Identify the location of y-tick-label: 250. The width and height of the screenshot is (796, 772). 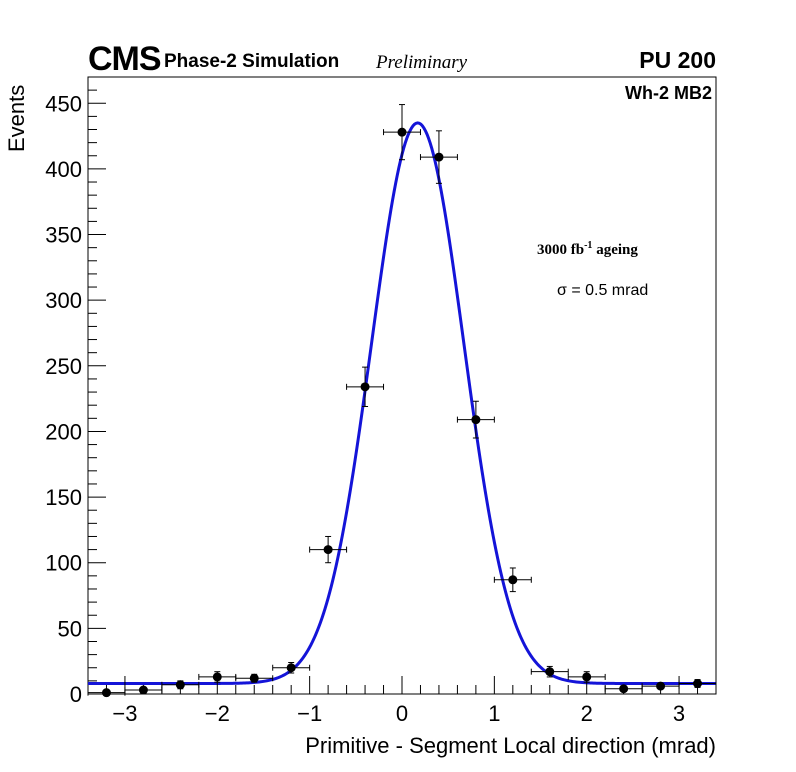
(63, 366).